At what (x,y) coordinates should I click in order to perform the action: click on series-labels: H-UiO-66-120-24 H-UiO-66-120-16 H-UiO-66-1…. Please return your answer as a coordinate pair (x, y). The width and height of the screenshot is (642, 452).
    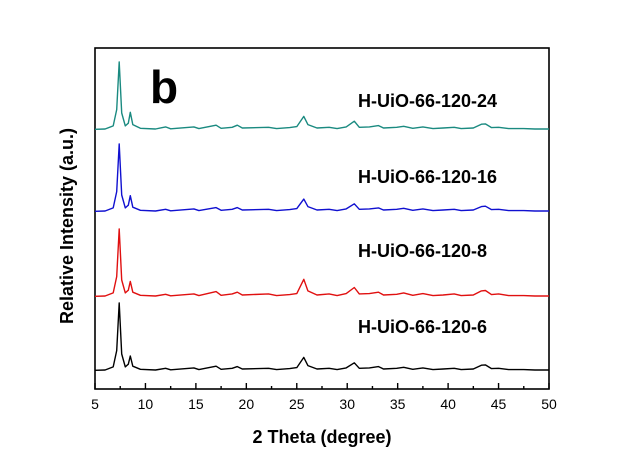
    Looking at the image, I should click on (427, 214).